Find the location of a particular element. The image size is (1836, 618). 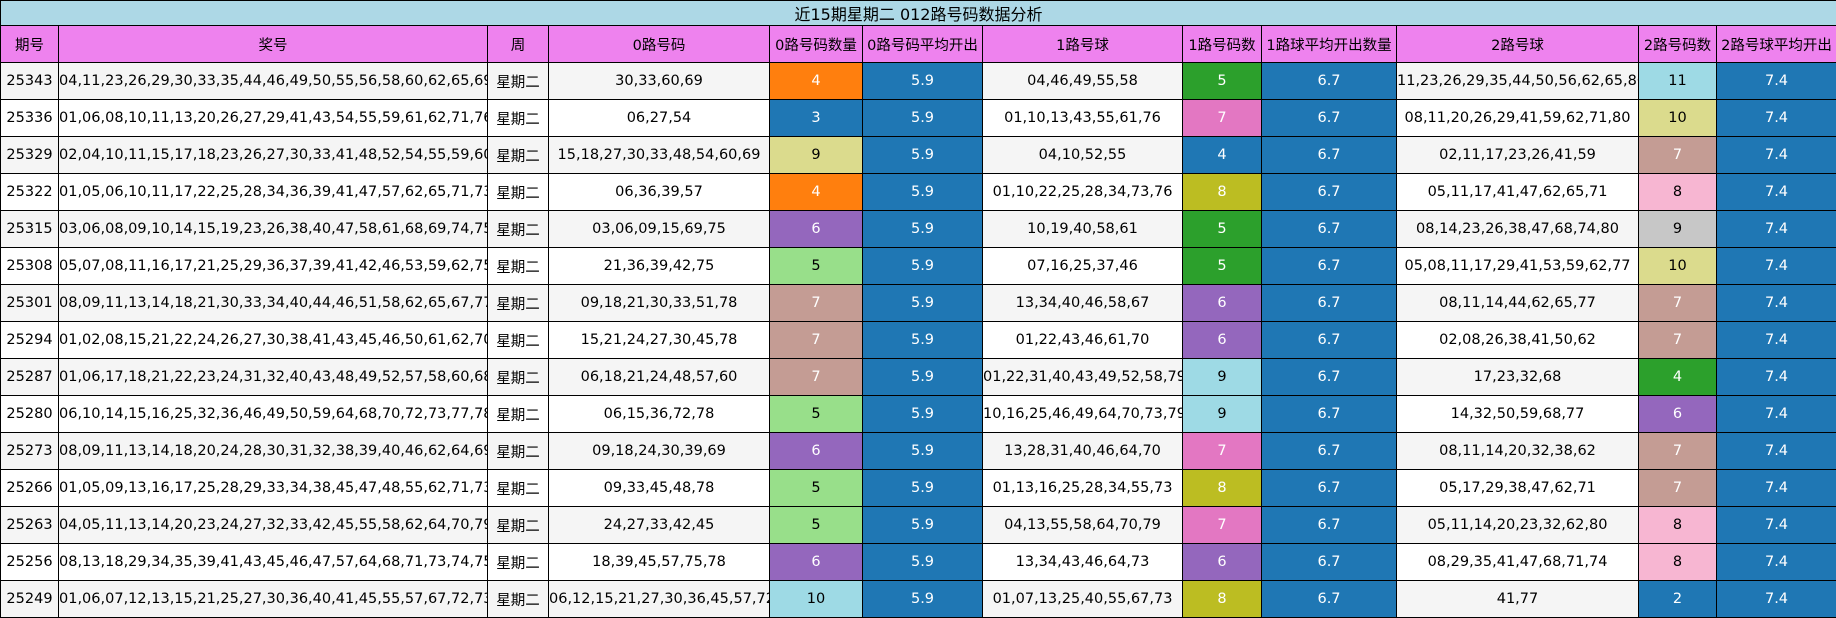

header-numbers: 奖号 is located at coordinates (273, 44).